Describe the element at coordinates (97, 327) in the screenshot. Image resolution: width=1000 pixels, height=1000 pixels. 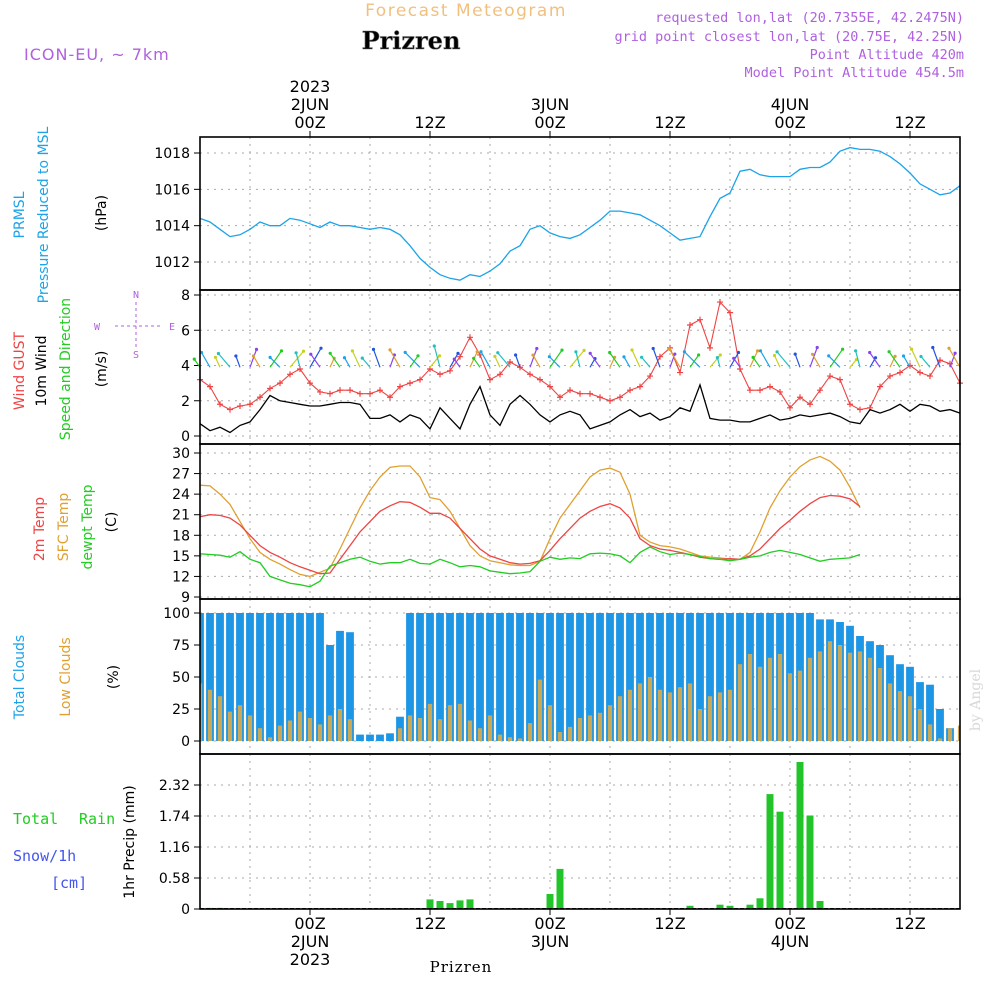
I see `compass-w: W` at that location.